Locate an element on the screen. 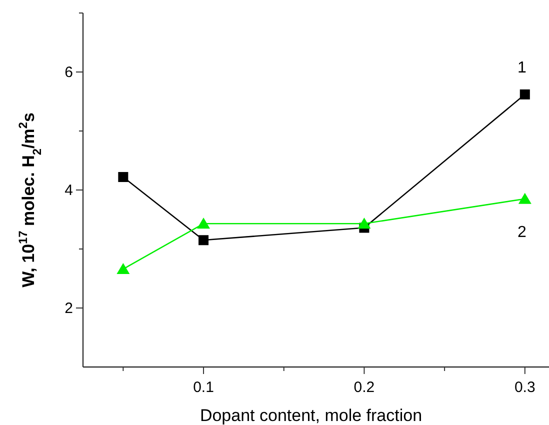 The width and height of the screenshot is (549, 425). y-tick-label: 2 is located at coordinates (68, 308).